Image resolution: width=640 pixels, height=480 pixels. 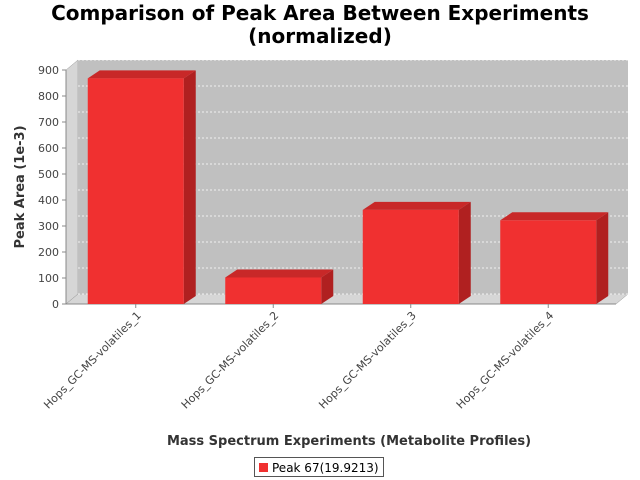 I want to click on y-tick-label: 200, so click(x=48, y=252).